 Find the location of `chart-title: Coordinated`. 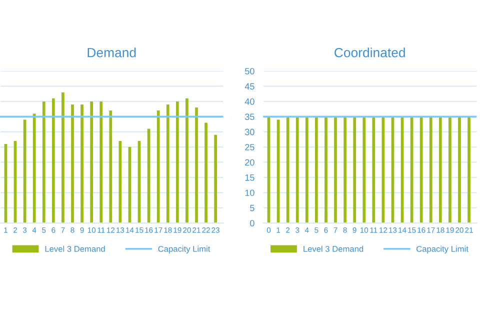

chart-title: Coordinated is located at coordinates (369, 53).